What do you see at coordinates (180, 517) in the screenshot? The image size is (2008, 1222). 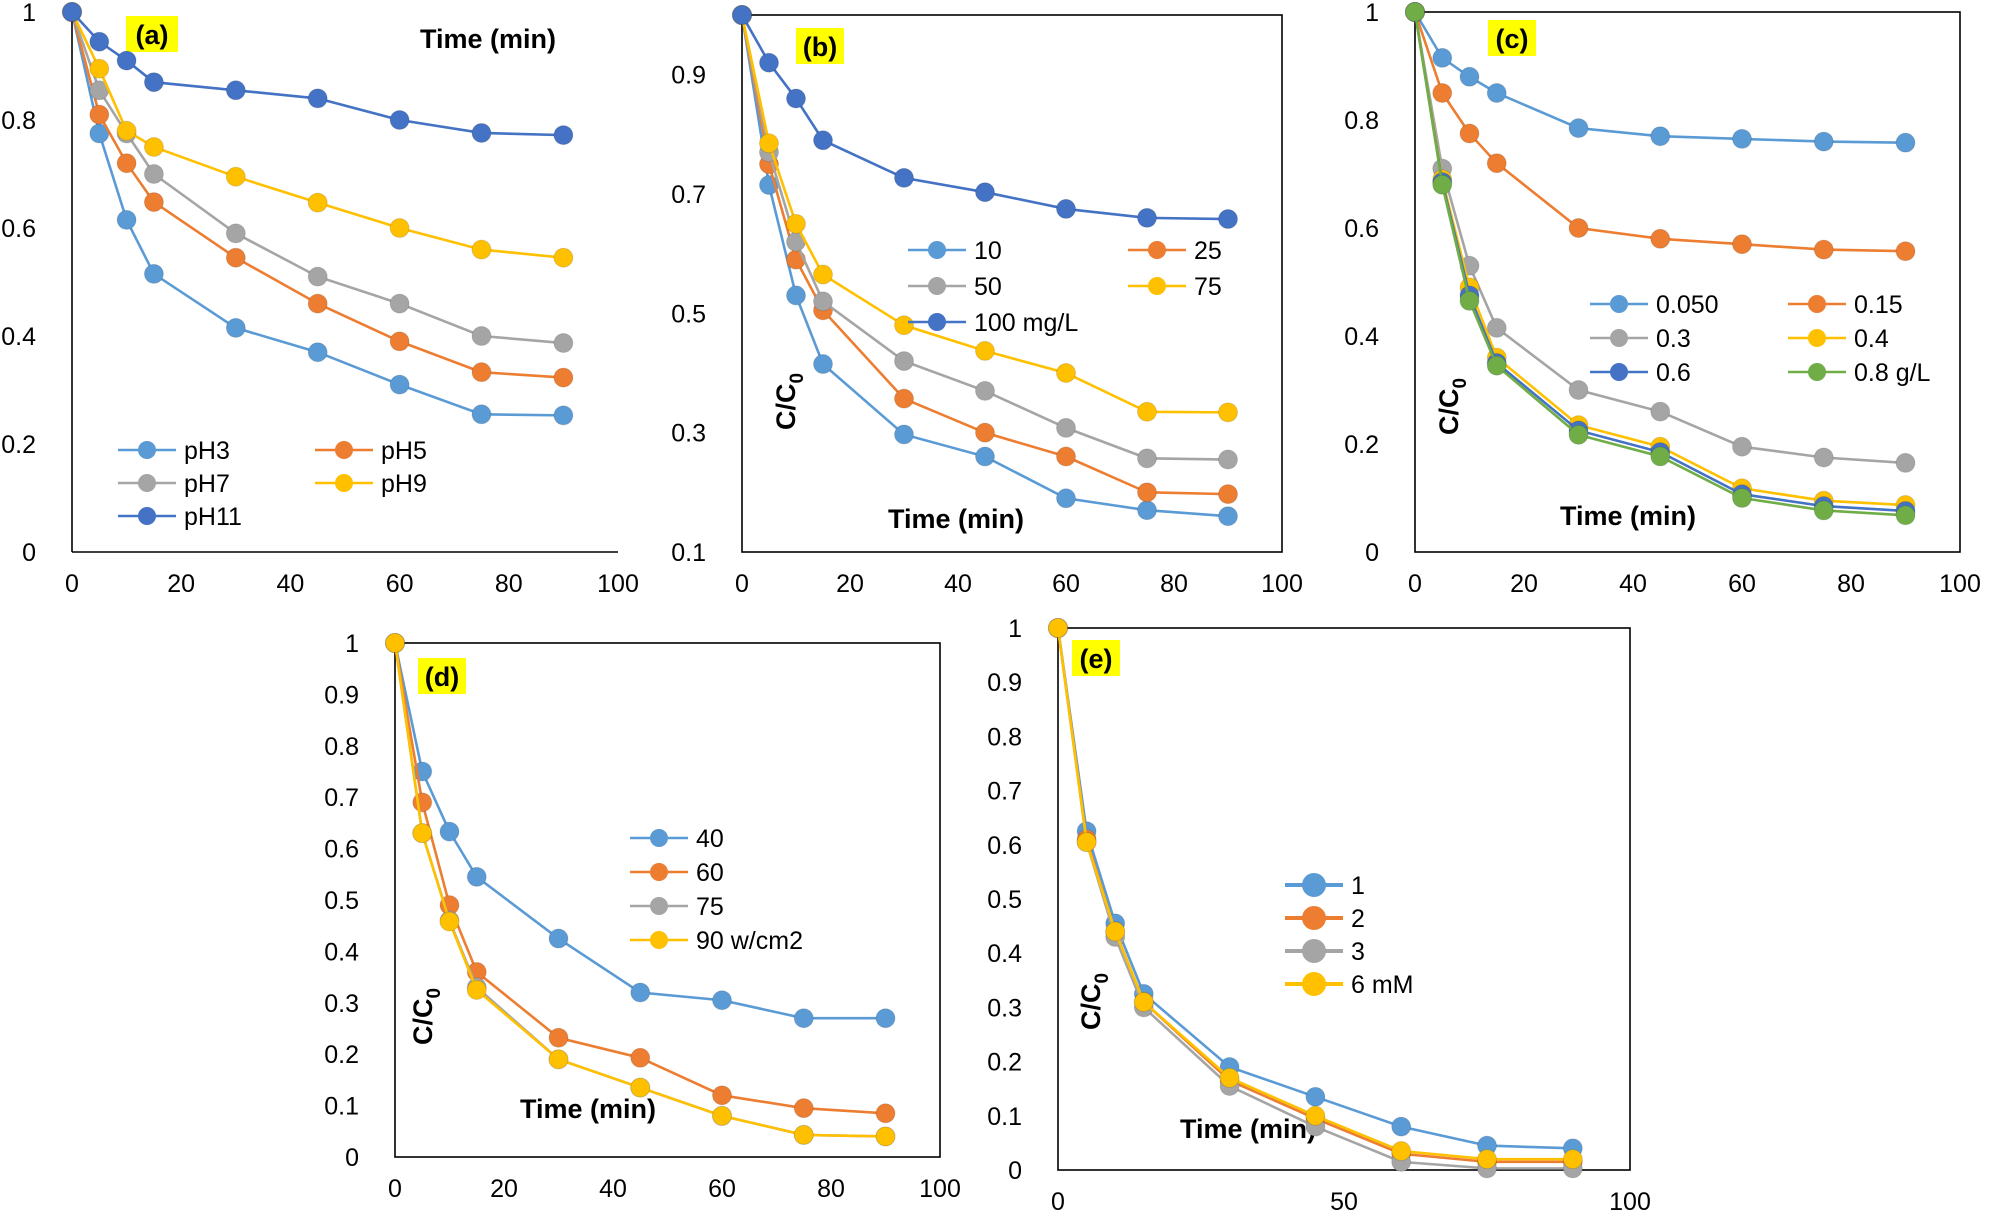 I see `legend-item: pH11` at bounding box center [180, 517].